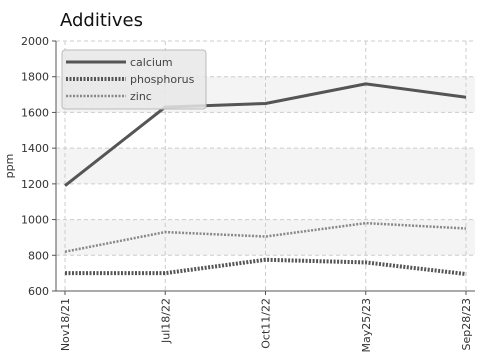 This screenshot has width=491, height=353. What do you see at coordinates (165, 321) in the screenshot?
I see `x-tick-label: Jul18/22` at bounding box center [165, 321].